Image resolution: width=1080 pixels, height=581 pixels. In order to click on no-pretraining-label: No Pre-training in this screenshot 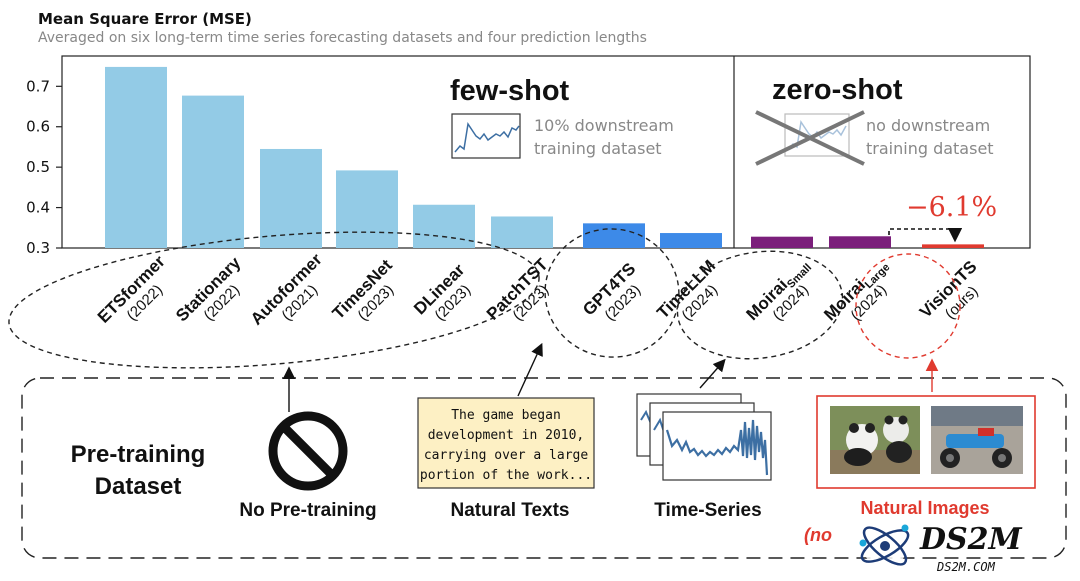, I will do `click(307, 510)`.